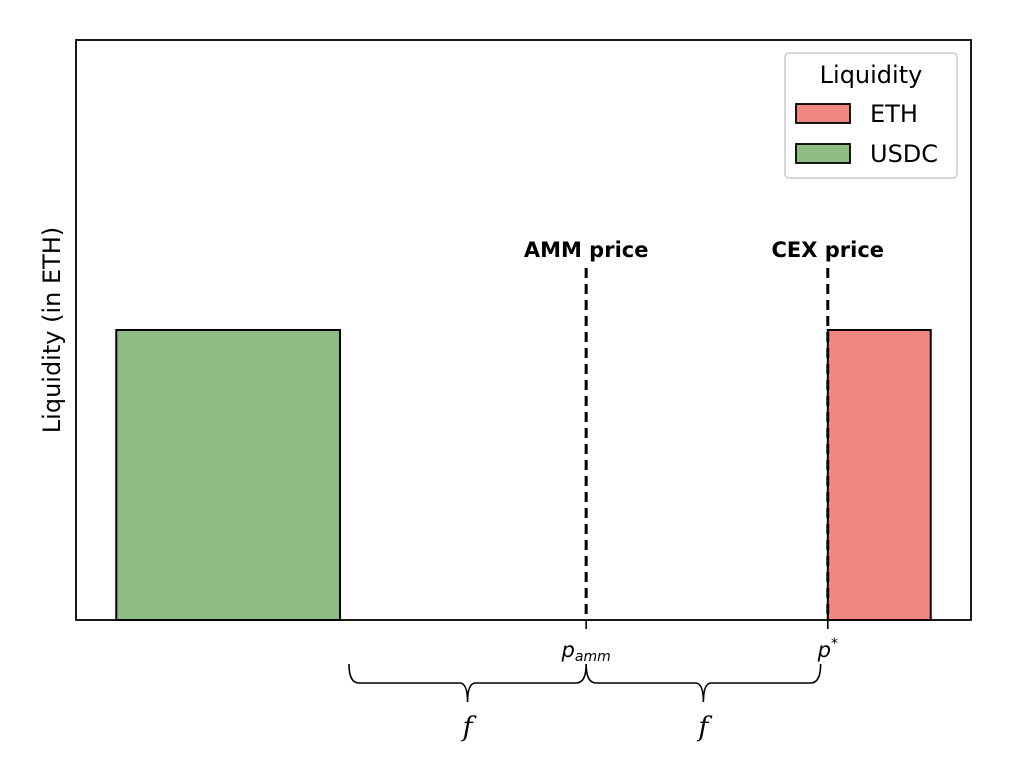  I want to click on ticks-layer: pamm p*, so click(699, 642).